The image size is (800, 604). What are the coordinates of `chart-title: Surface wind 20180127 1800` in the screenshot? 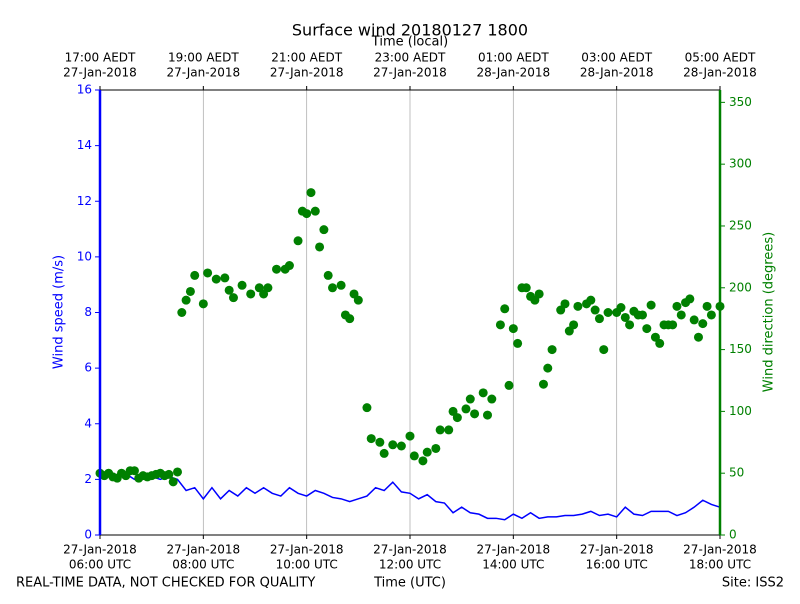 It's located at (410, 30).